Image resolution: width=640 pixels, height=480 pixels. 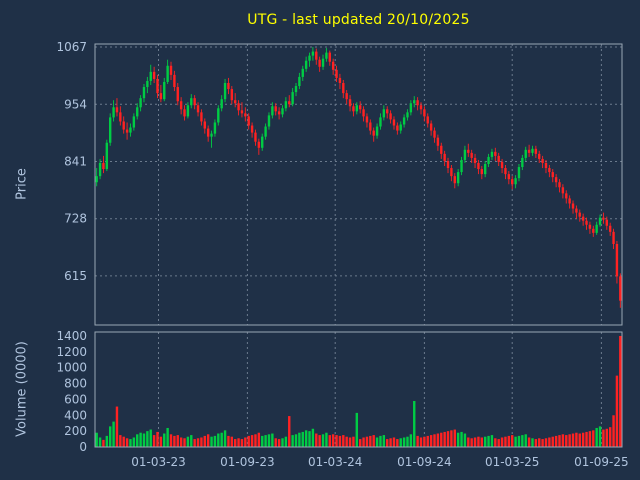 I want to click on price-tick-label: 954, so click(x=75, y=104).